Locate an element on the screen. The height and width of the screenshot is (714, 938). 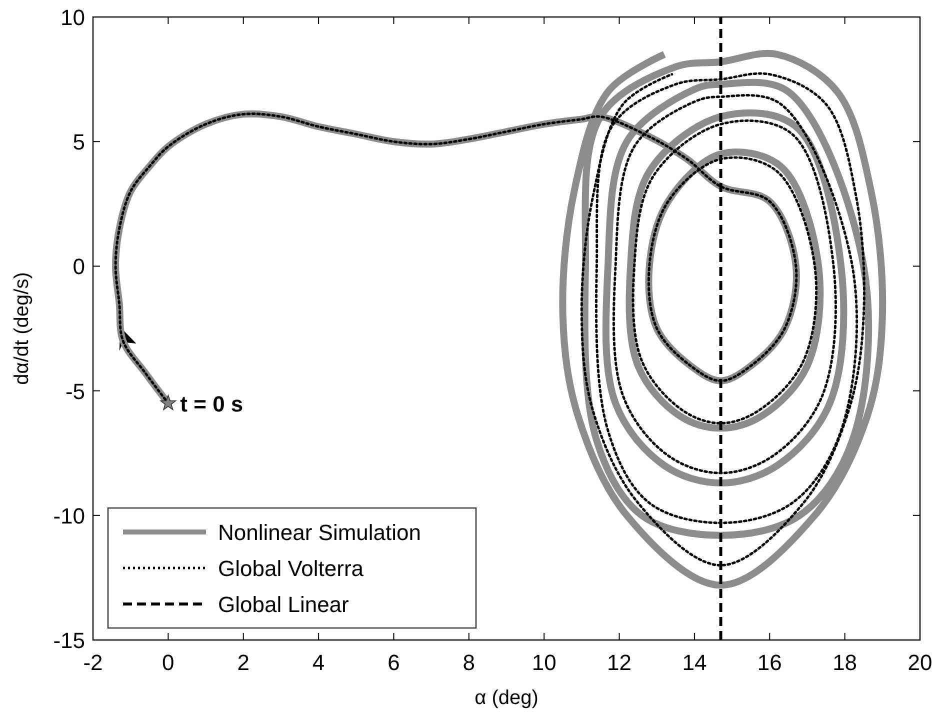
x-tick-label: 14 is located at coordinates (694, 662).